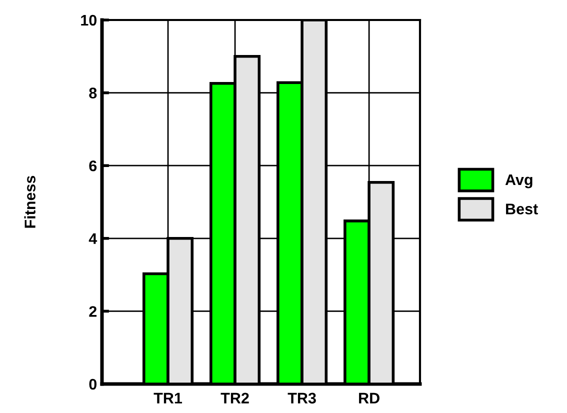  I want to click on y-tick-label: 8, so click(93, 93).